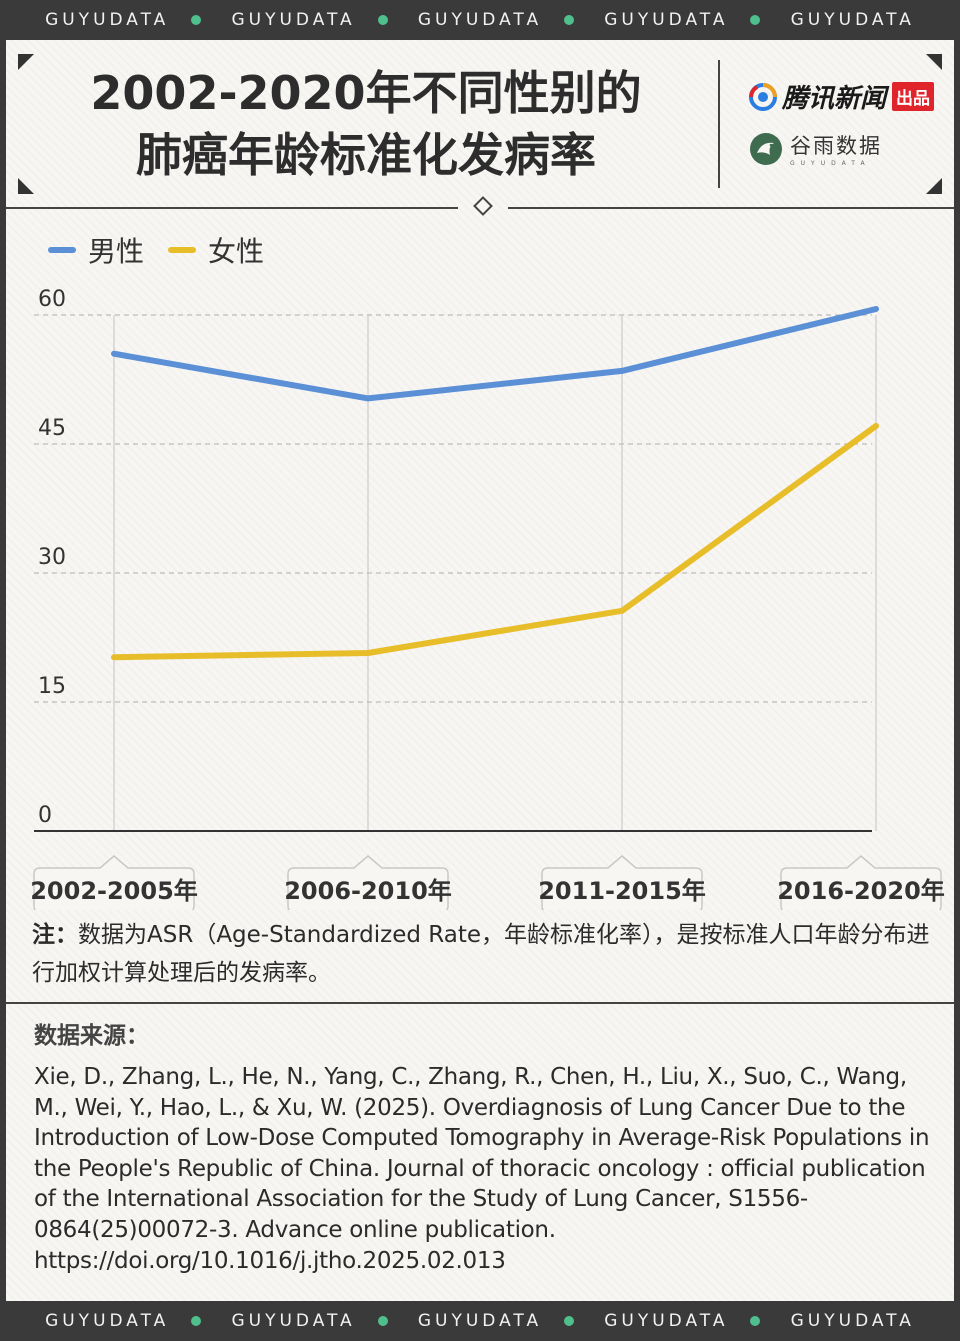 This screenshot has width=960, height=1341. I want to click on section-divider, so click(480, 1003).